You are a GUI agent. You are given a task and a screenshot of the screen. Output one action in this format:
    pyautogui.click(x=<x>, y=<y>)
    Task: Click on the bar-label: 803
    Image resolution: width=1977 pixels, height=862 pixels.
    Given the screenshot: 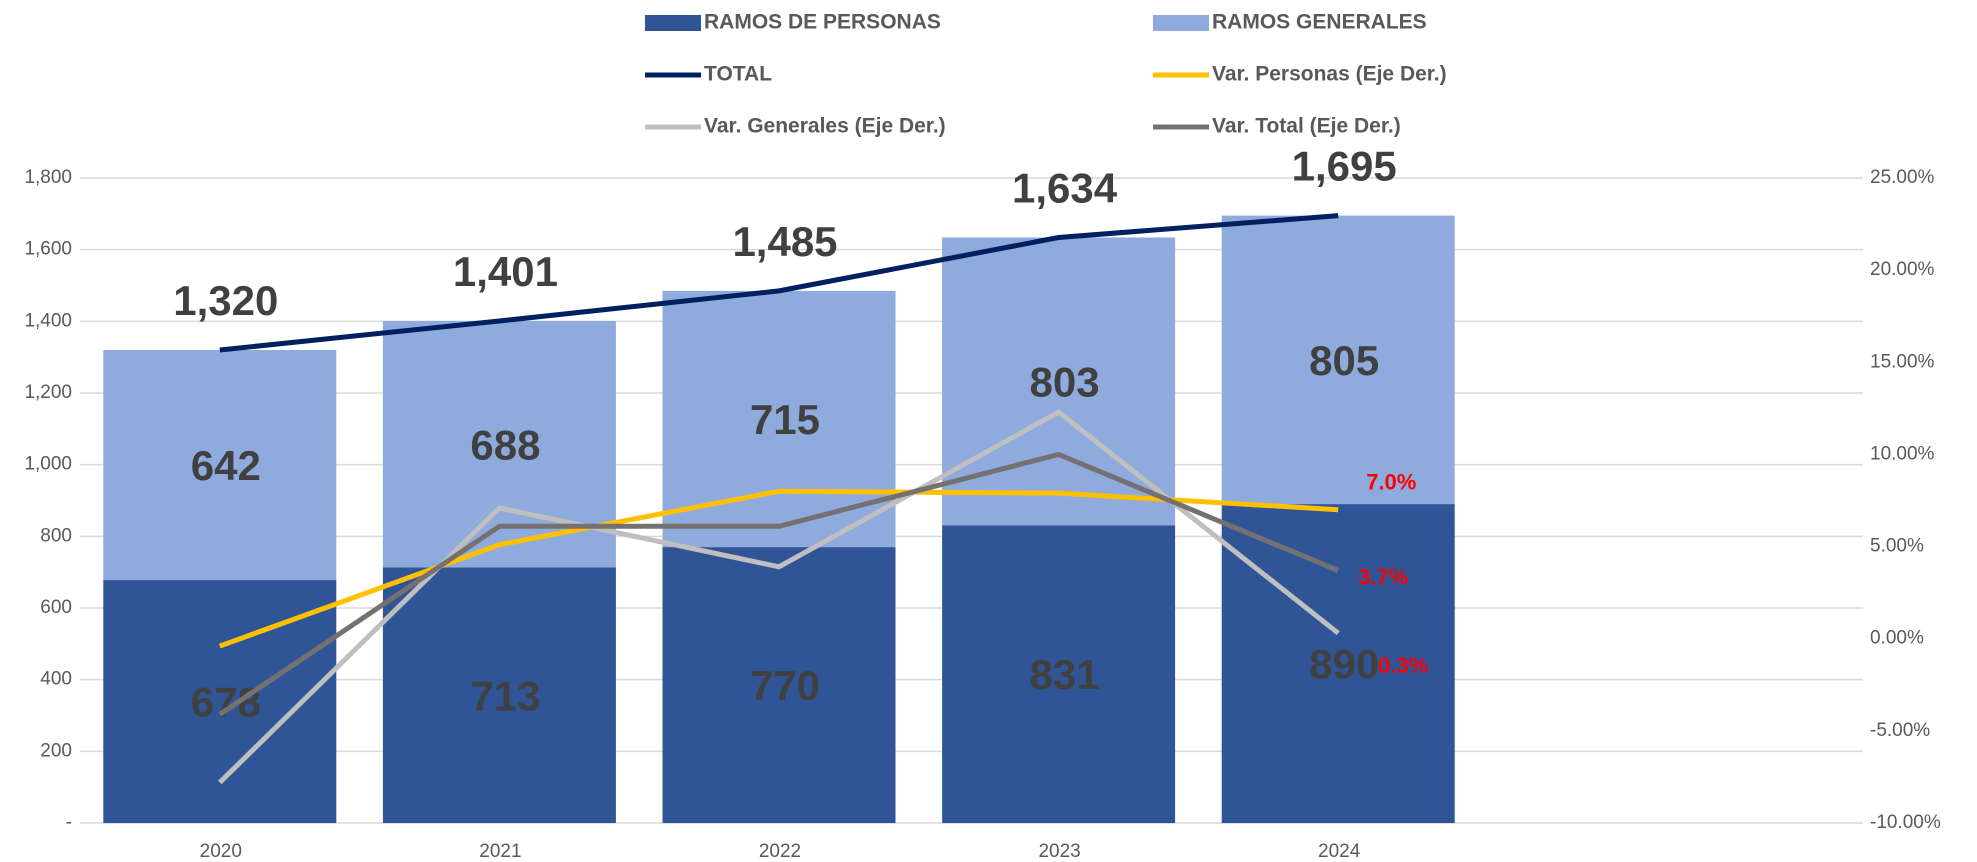 What is the action you would take?
    pyautogui.click(x=1065, y=381)
    